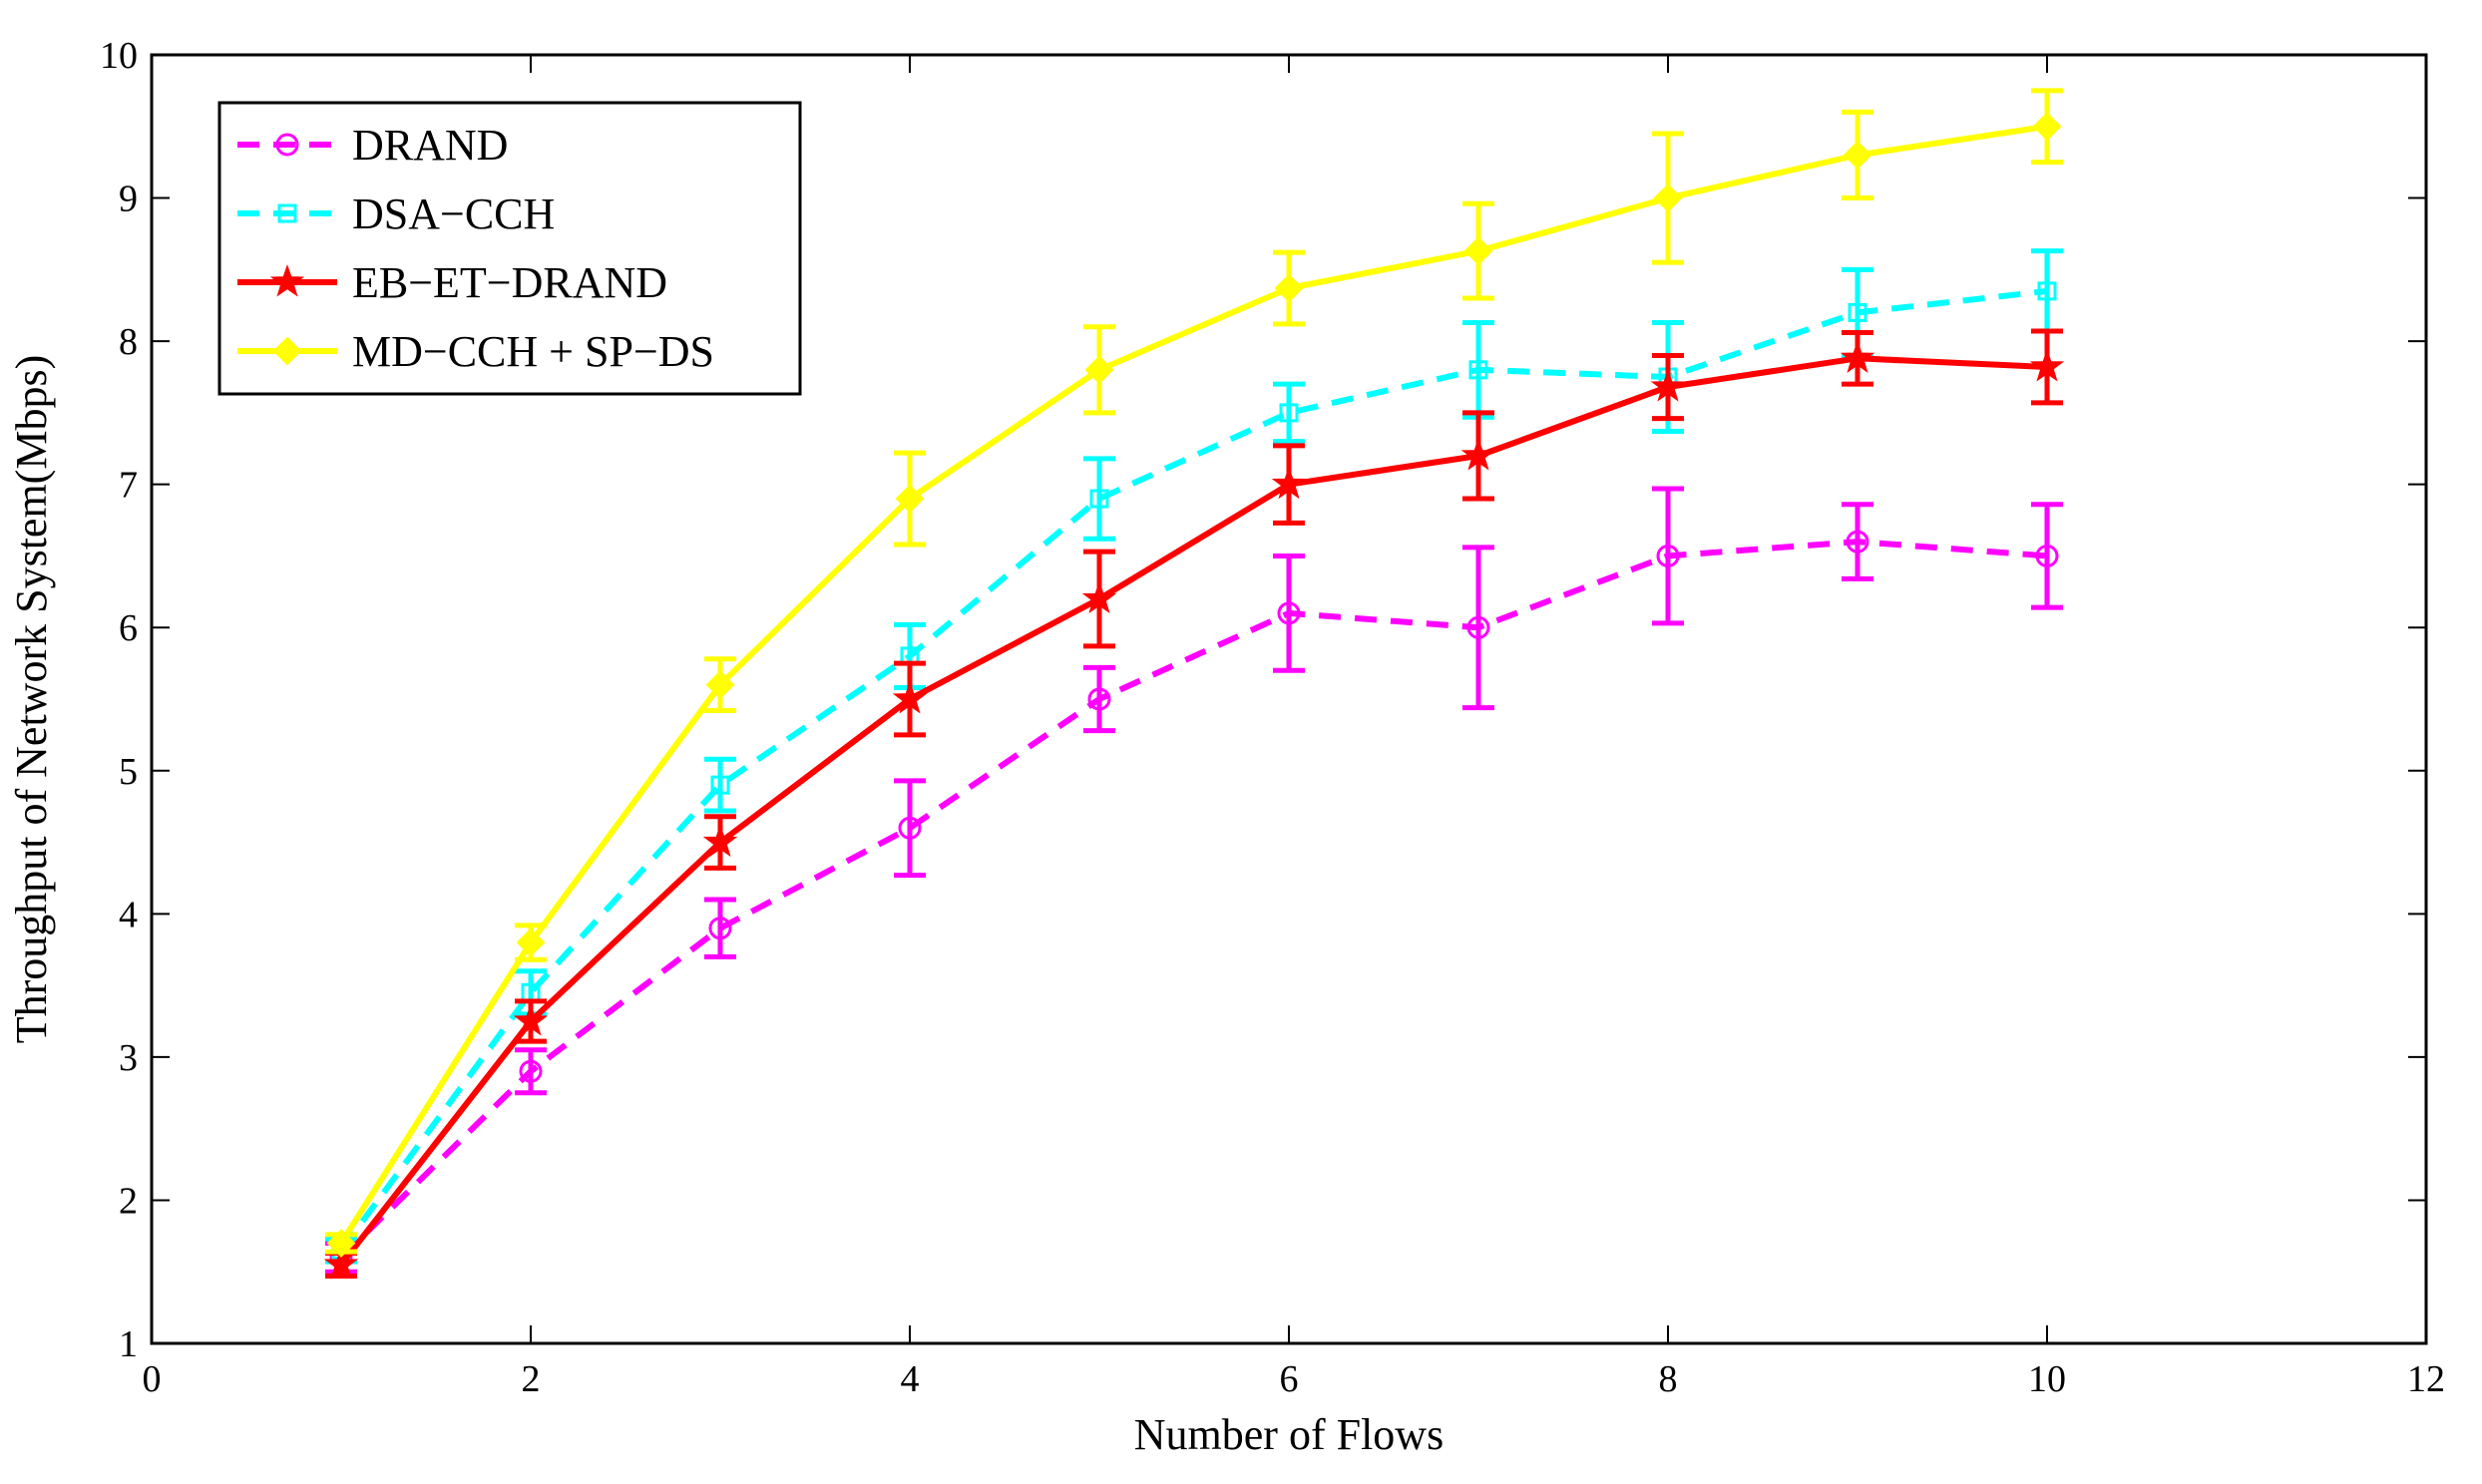  I want to click on x-tick-label: 8, so click(1668, 1379).